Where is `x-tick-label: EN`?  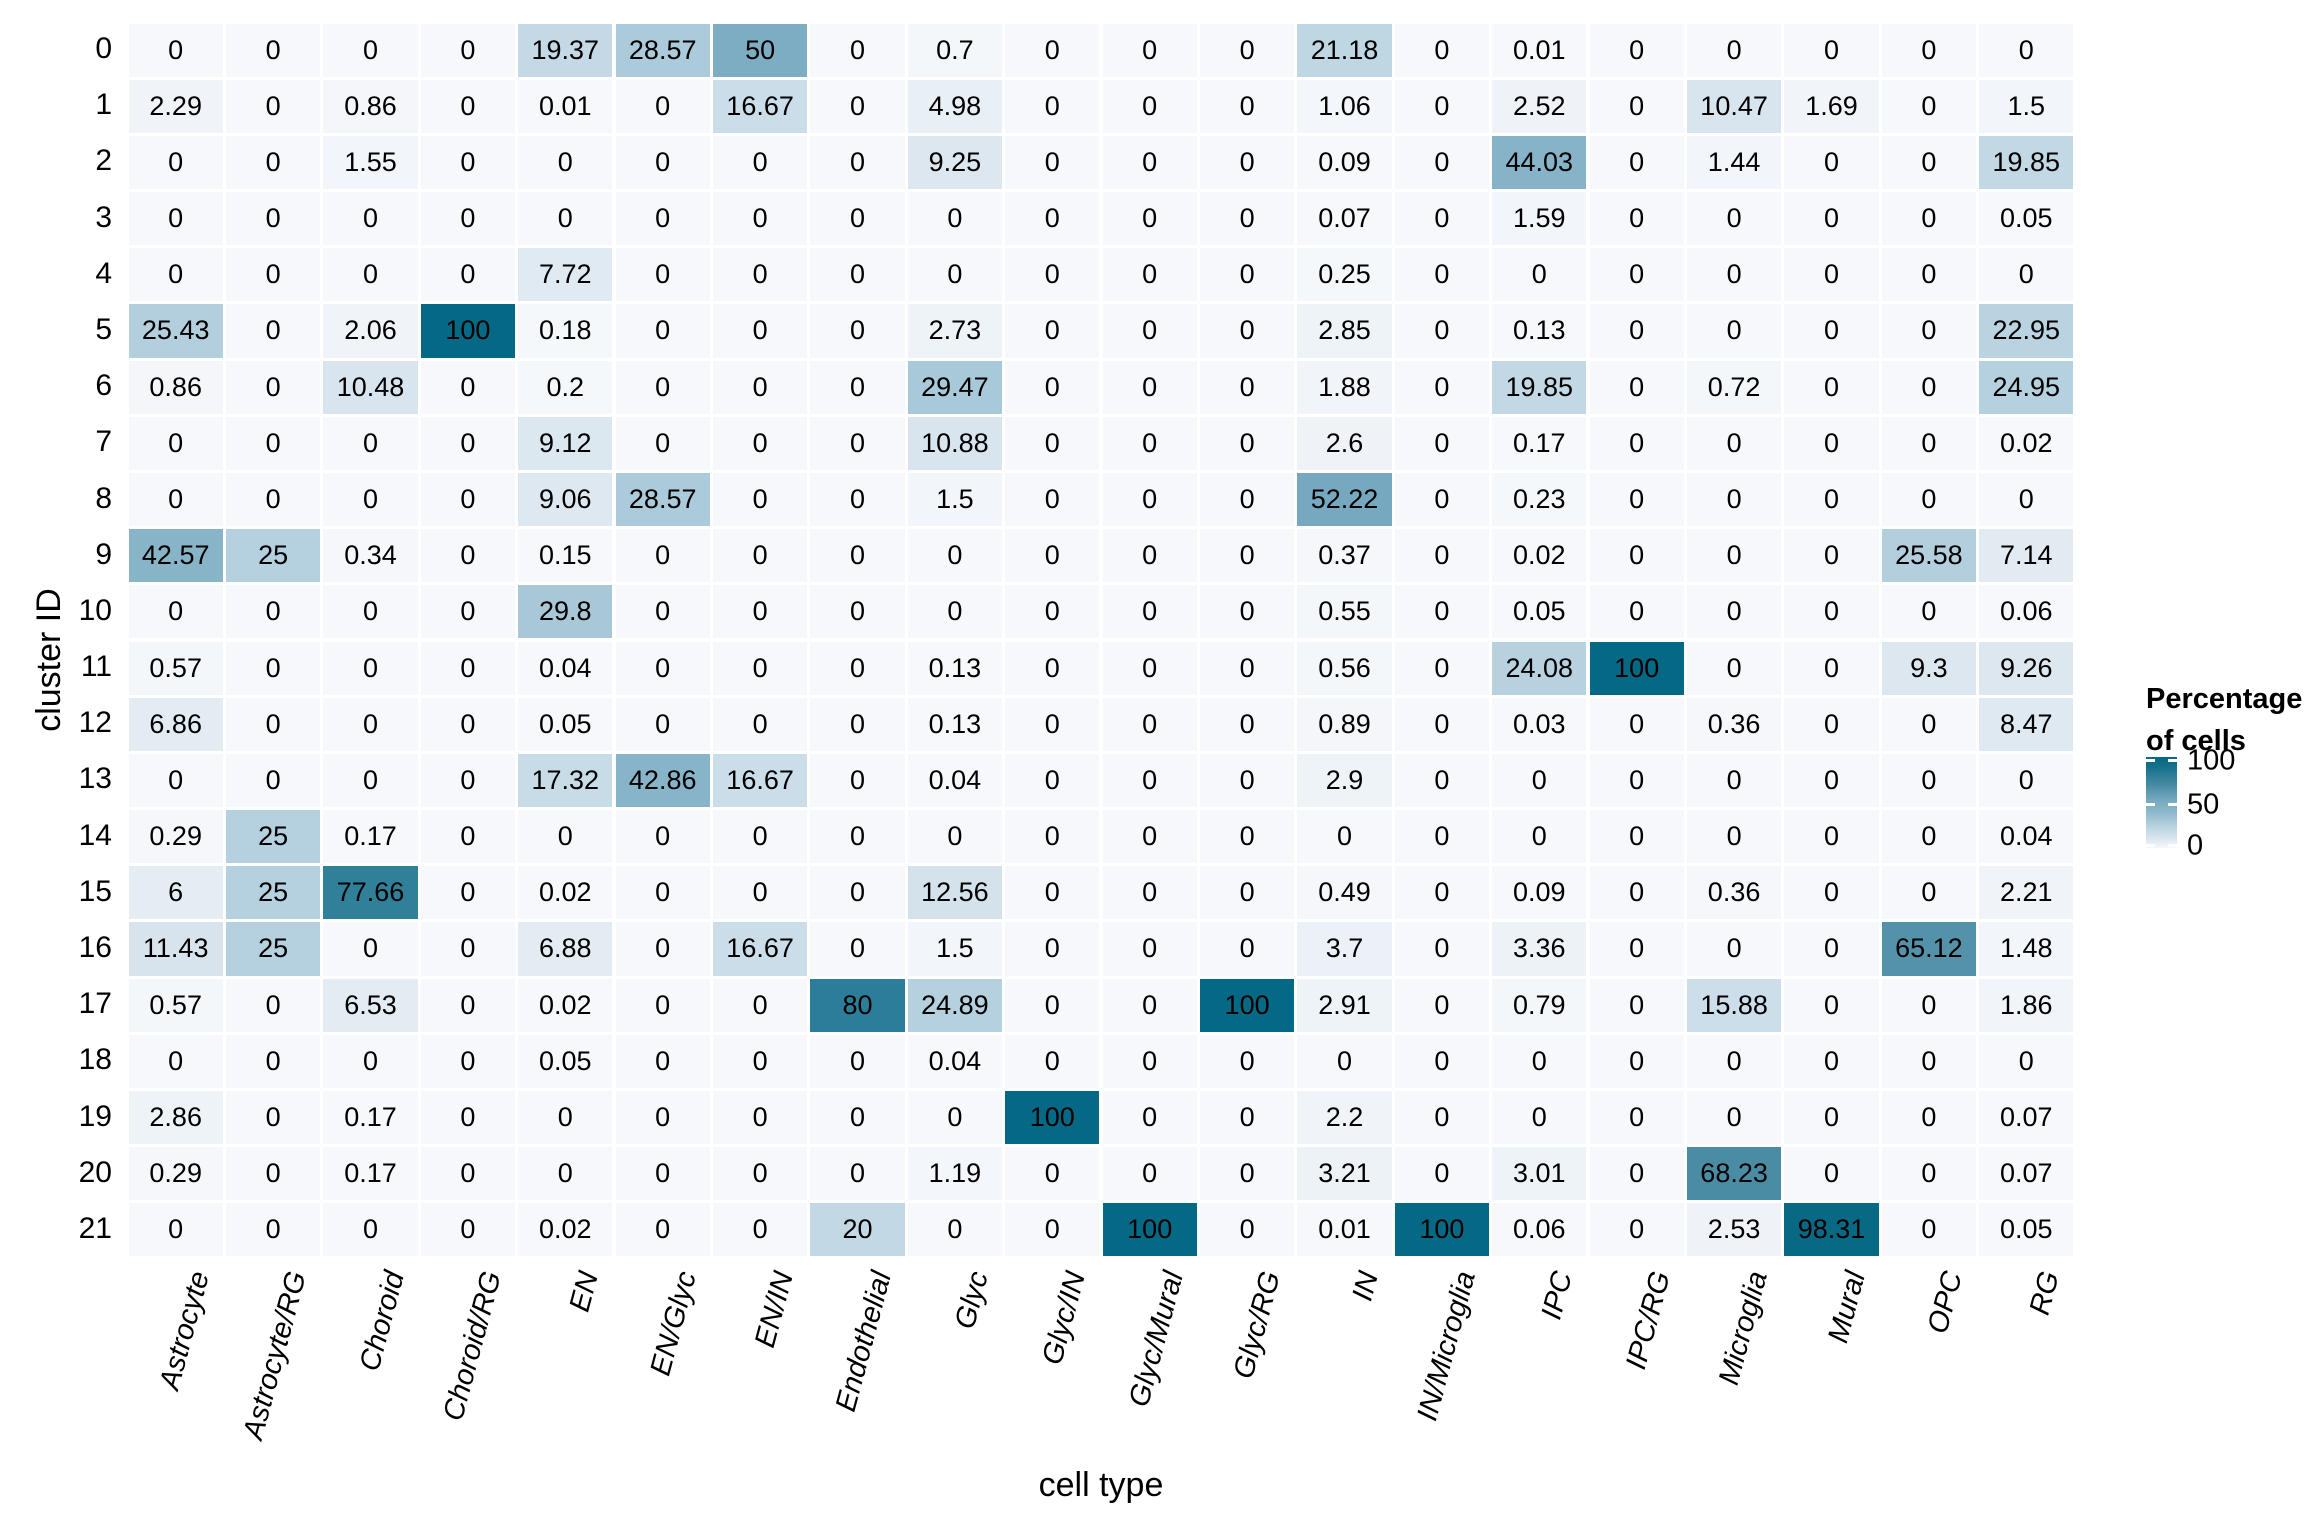
x-tick-label: EN is located at coordinates (584, 1292).